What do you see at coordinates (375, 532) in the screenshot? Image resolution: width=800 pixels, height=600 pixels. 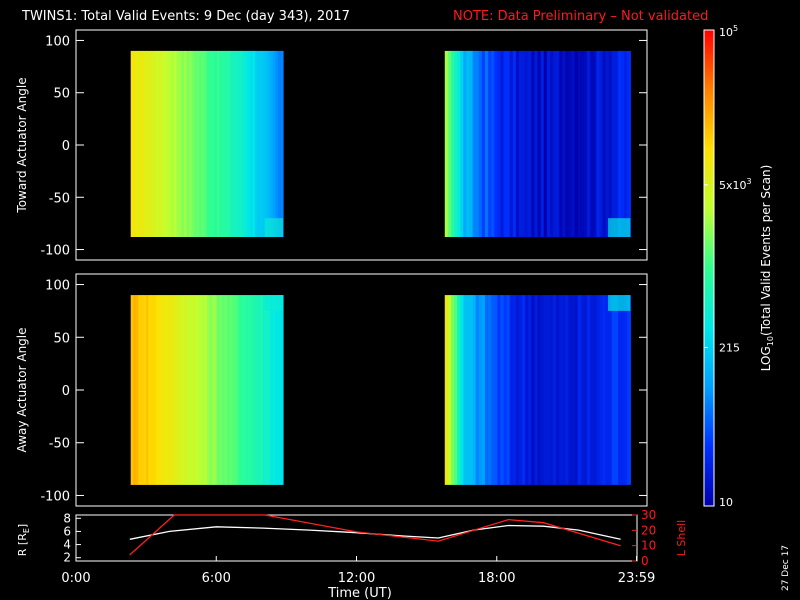 I see `r-series-line` at bounding box center [375, 532].